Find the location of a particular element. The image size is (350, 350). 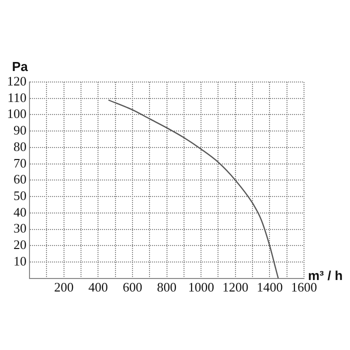

y-tick-label: 120 is located at coordinates (16, 80).